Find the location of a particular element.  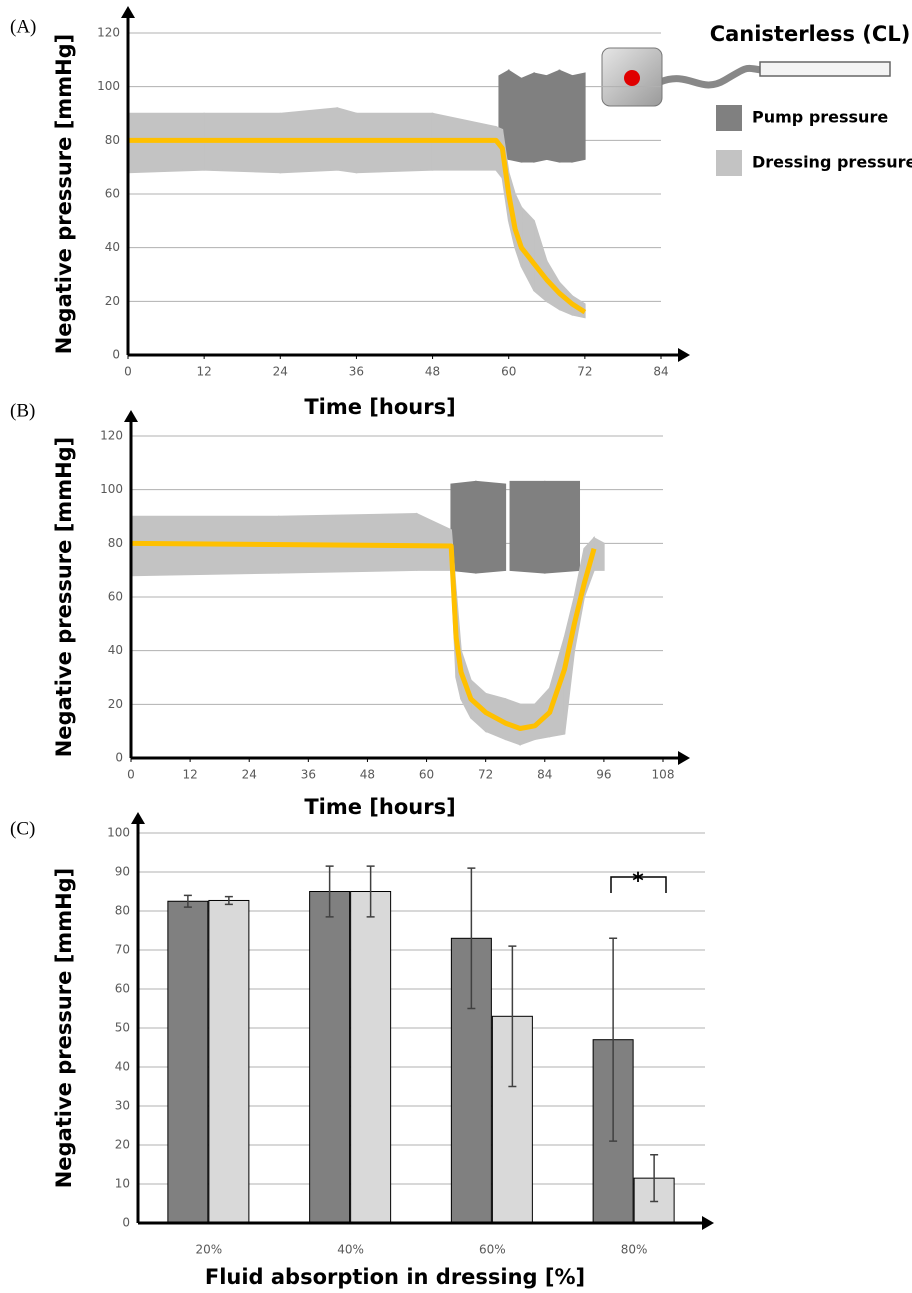

y-tick-label: 70 is located at coordinates (122, 950).